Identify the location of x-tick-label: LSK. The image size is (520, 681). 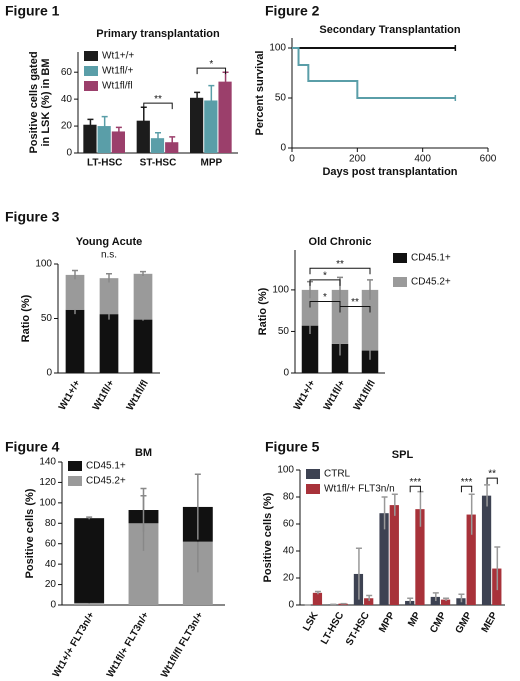
(311, 621).